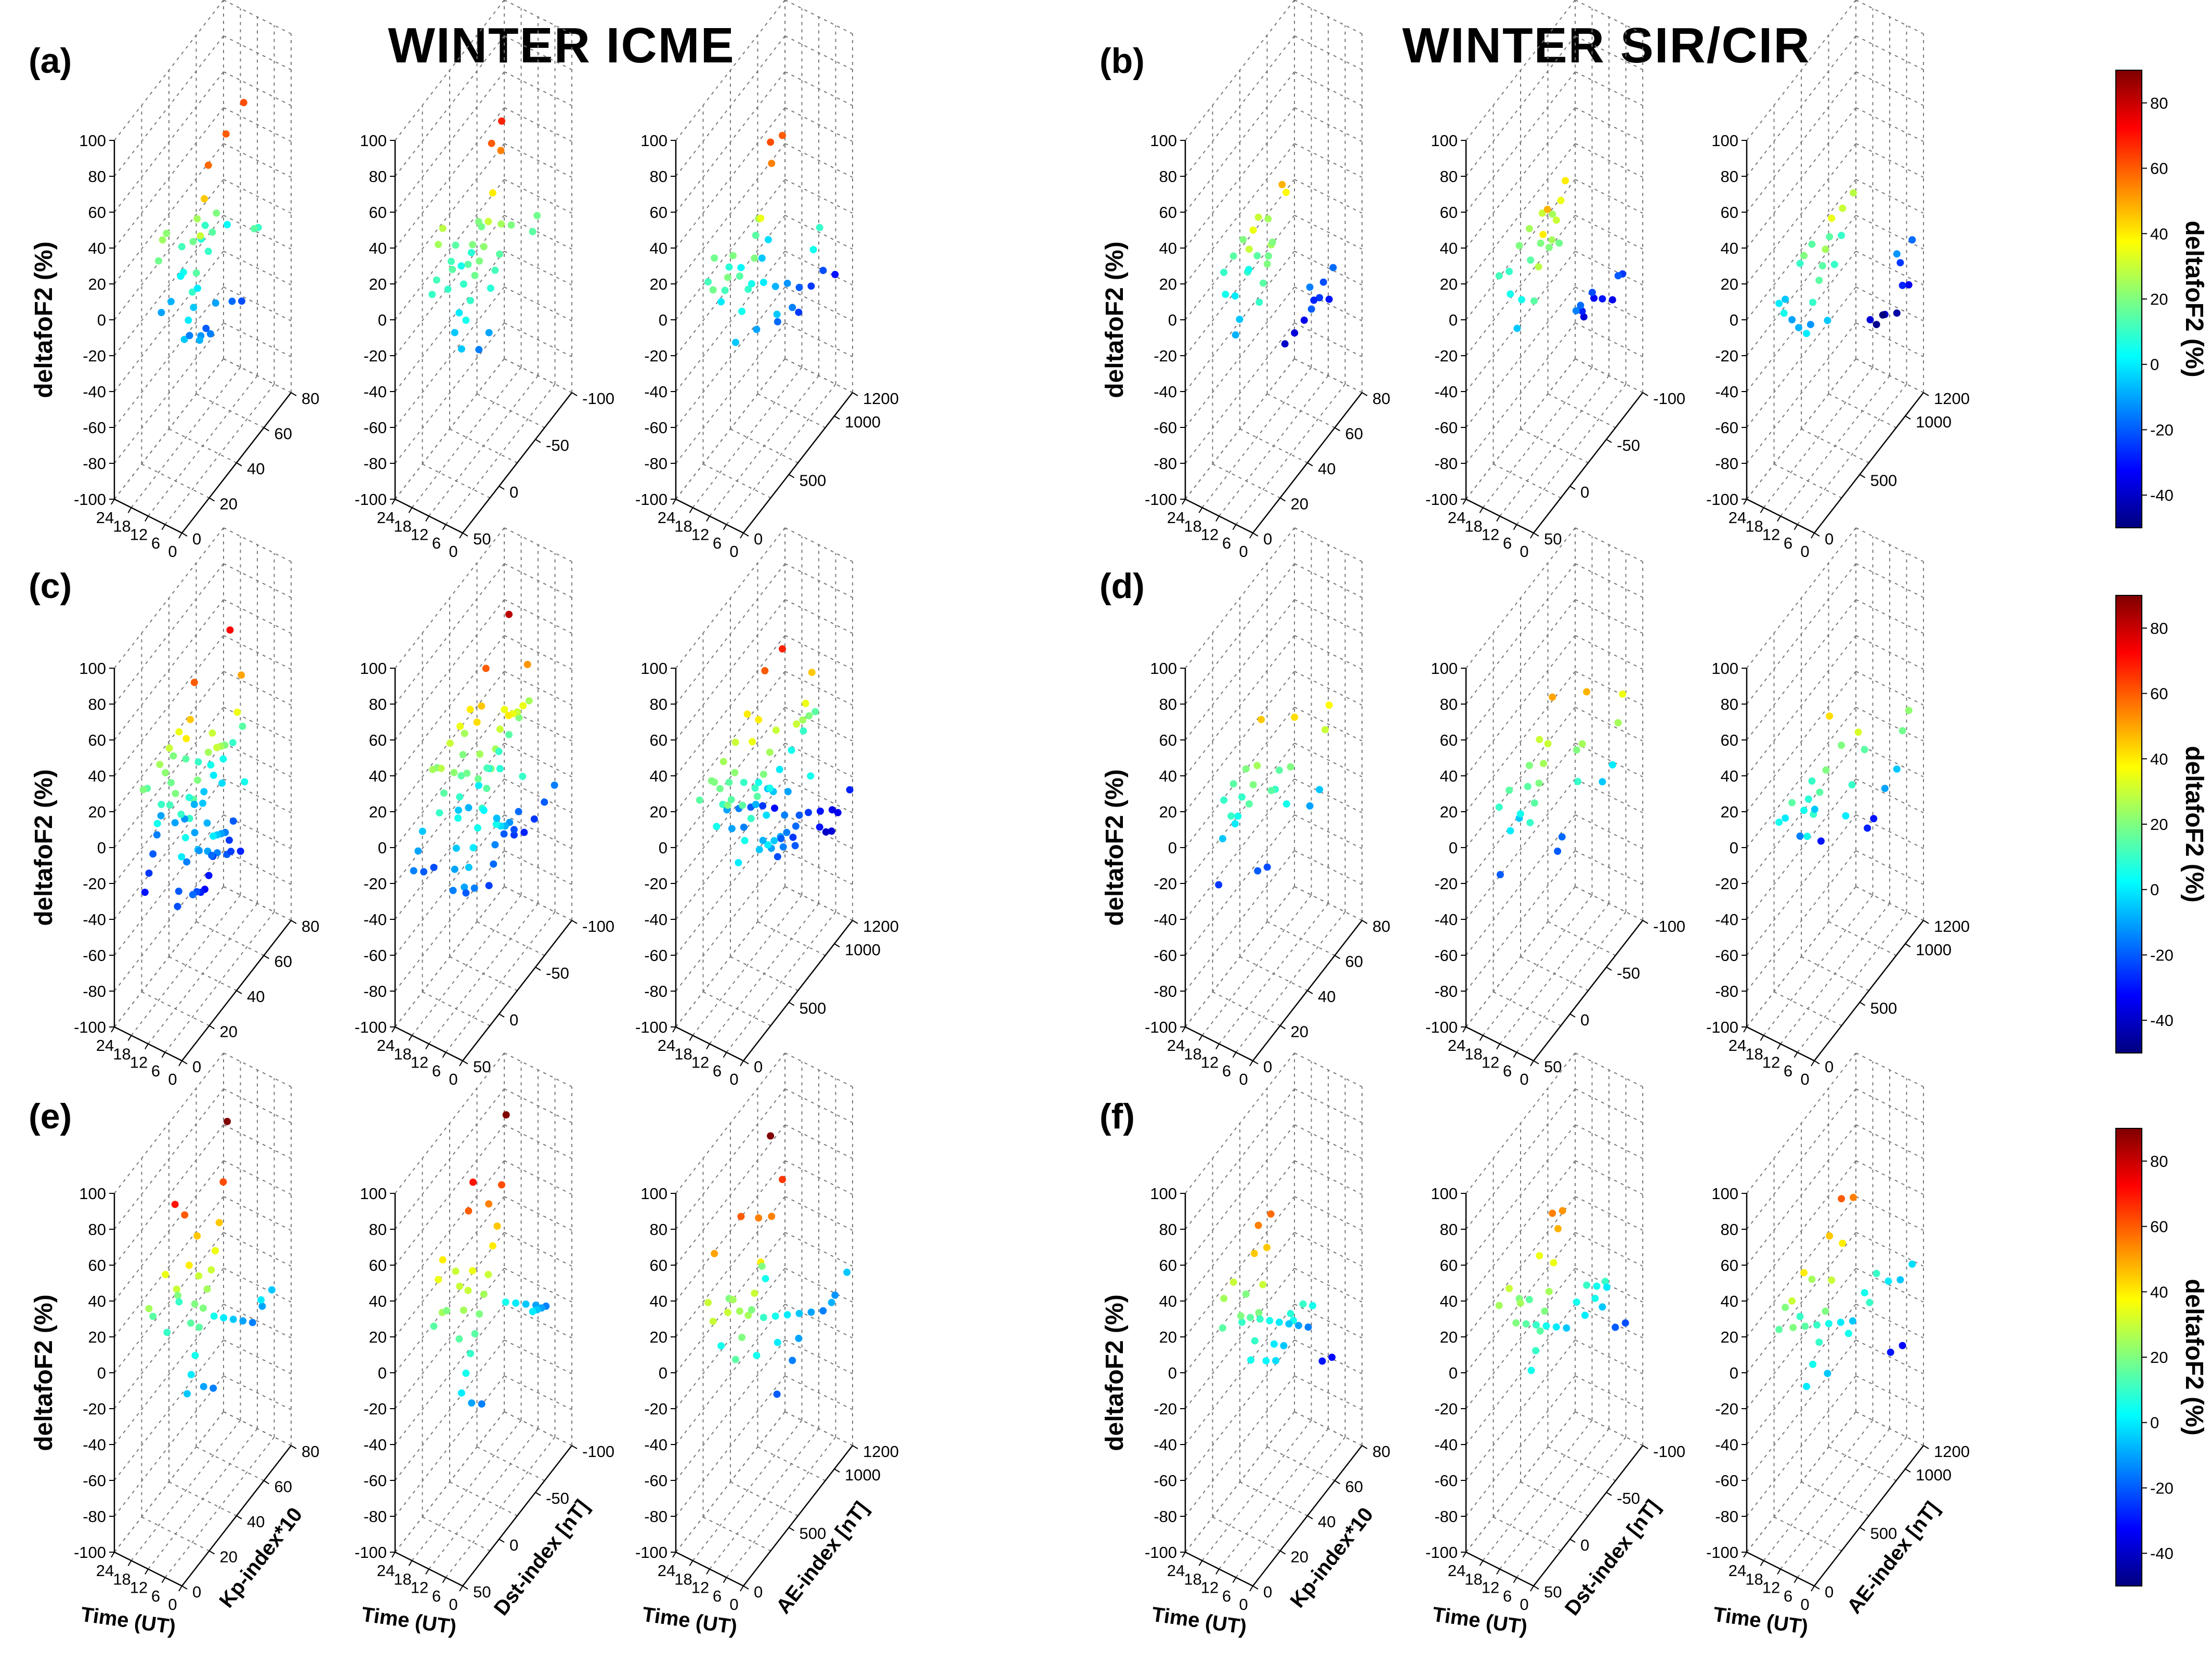 The height and width of the screenshot is (1665, 2212). What do you see at coordinates (863, 422) in the screenshot?
I see `index-tick-label: 1000` at bounding box center [863, 422].